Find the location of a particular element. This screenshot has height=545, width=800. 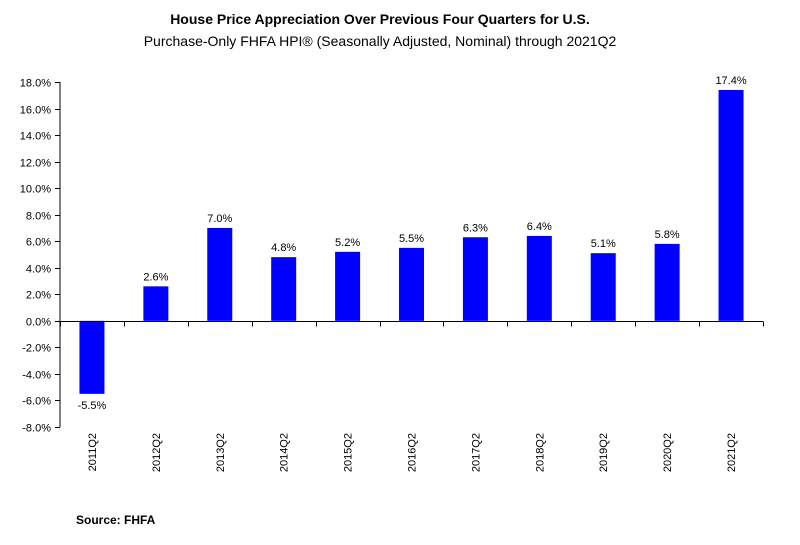

bar-2015Q2 is located at coordinates (348, 286).